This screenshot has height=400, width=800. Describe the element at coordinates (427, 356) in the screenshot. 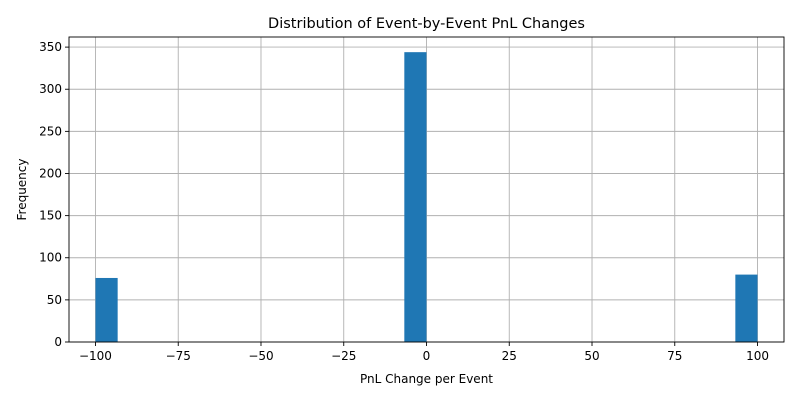

I see `x-tick-label: 0` at that location.